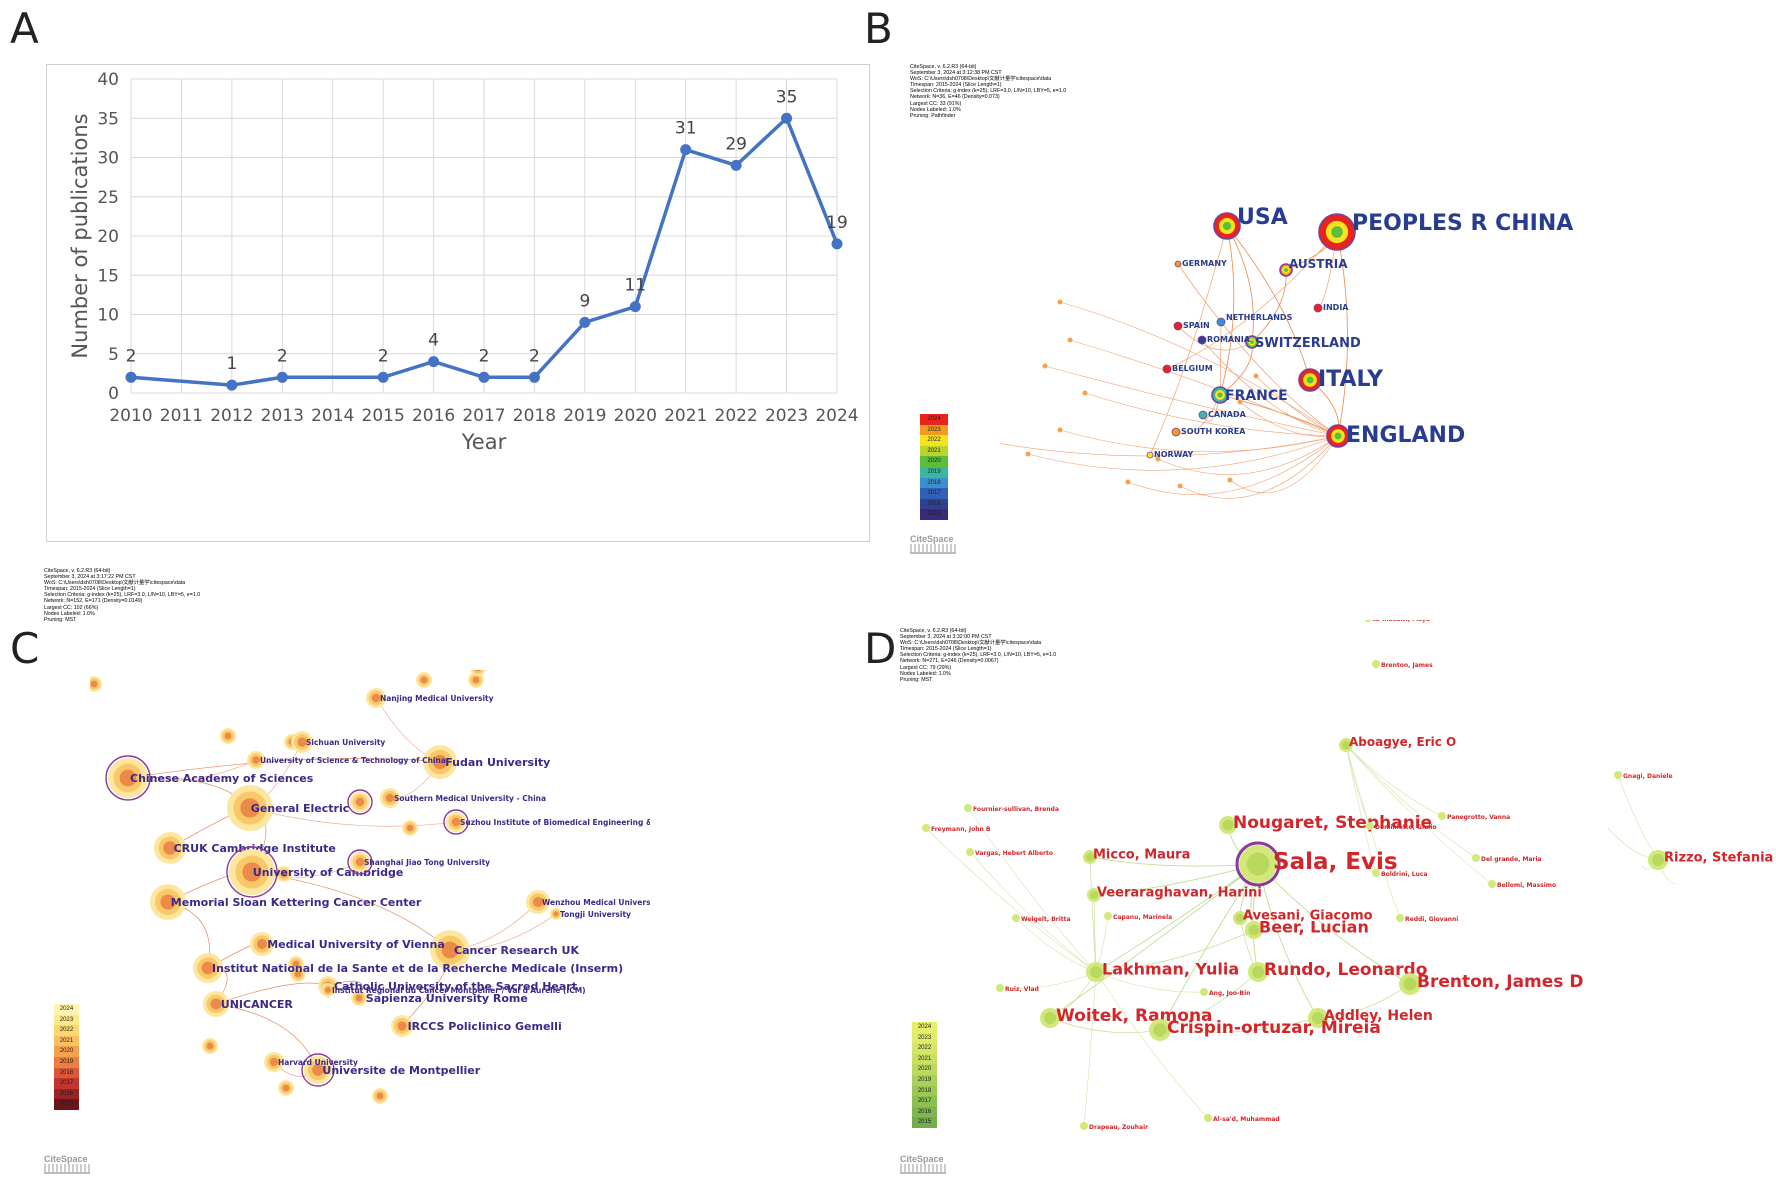 The image size is (1776, 1193). I want to click on node-label: General Electric, so click(300, 808).